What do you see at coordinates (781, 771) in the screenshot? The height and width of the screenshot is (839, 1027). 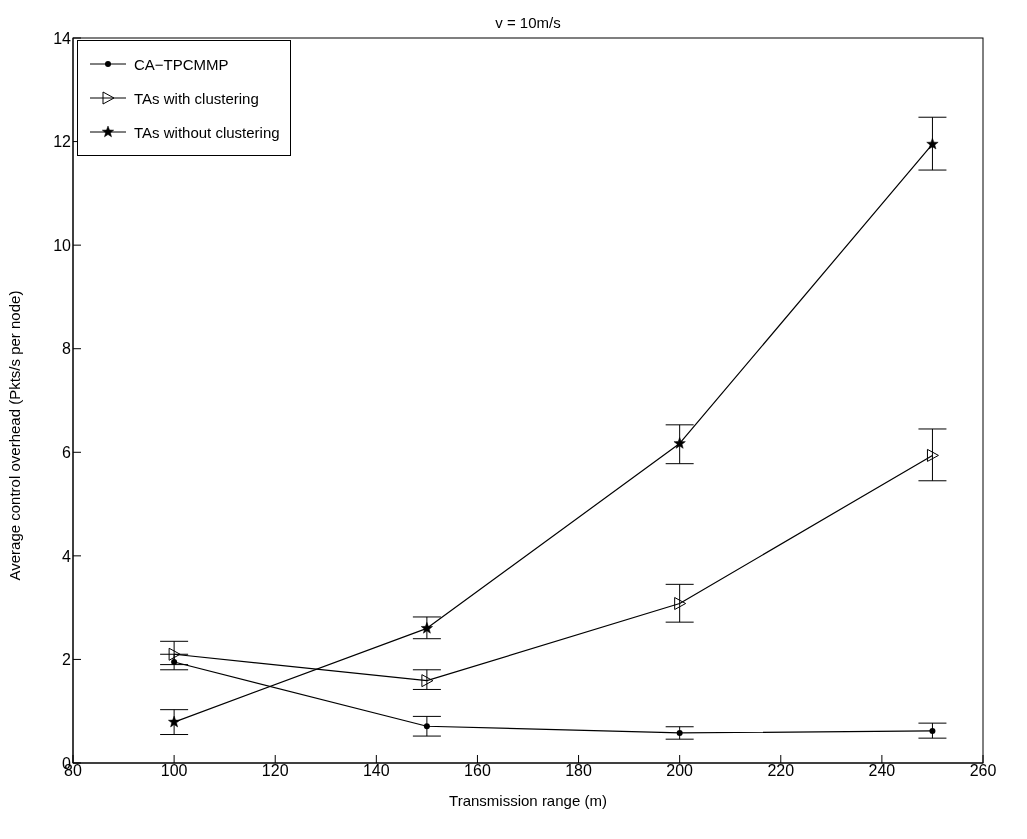 I see `x-tick-label: 220` at bounding box center [781, 771].